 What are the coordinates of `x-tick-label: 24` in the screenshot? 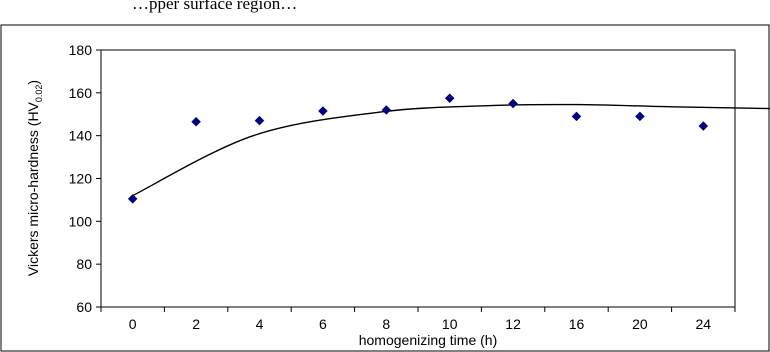 It's located at (704, 324).